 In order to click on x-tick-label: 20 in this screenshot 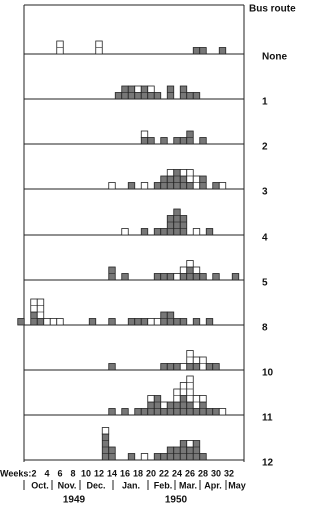, I will do `click(151, 473)`.